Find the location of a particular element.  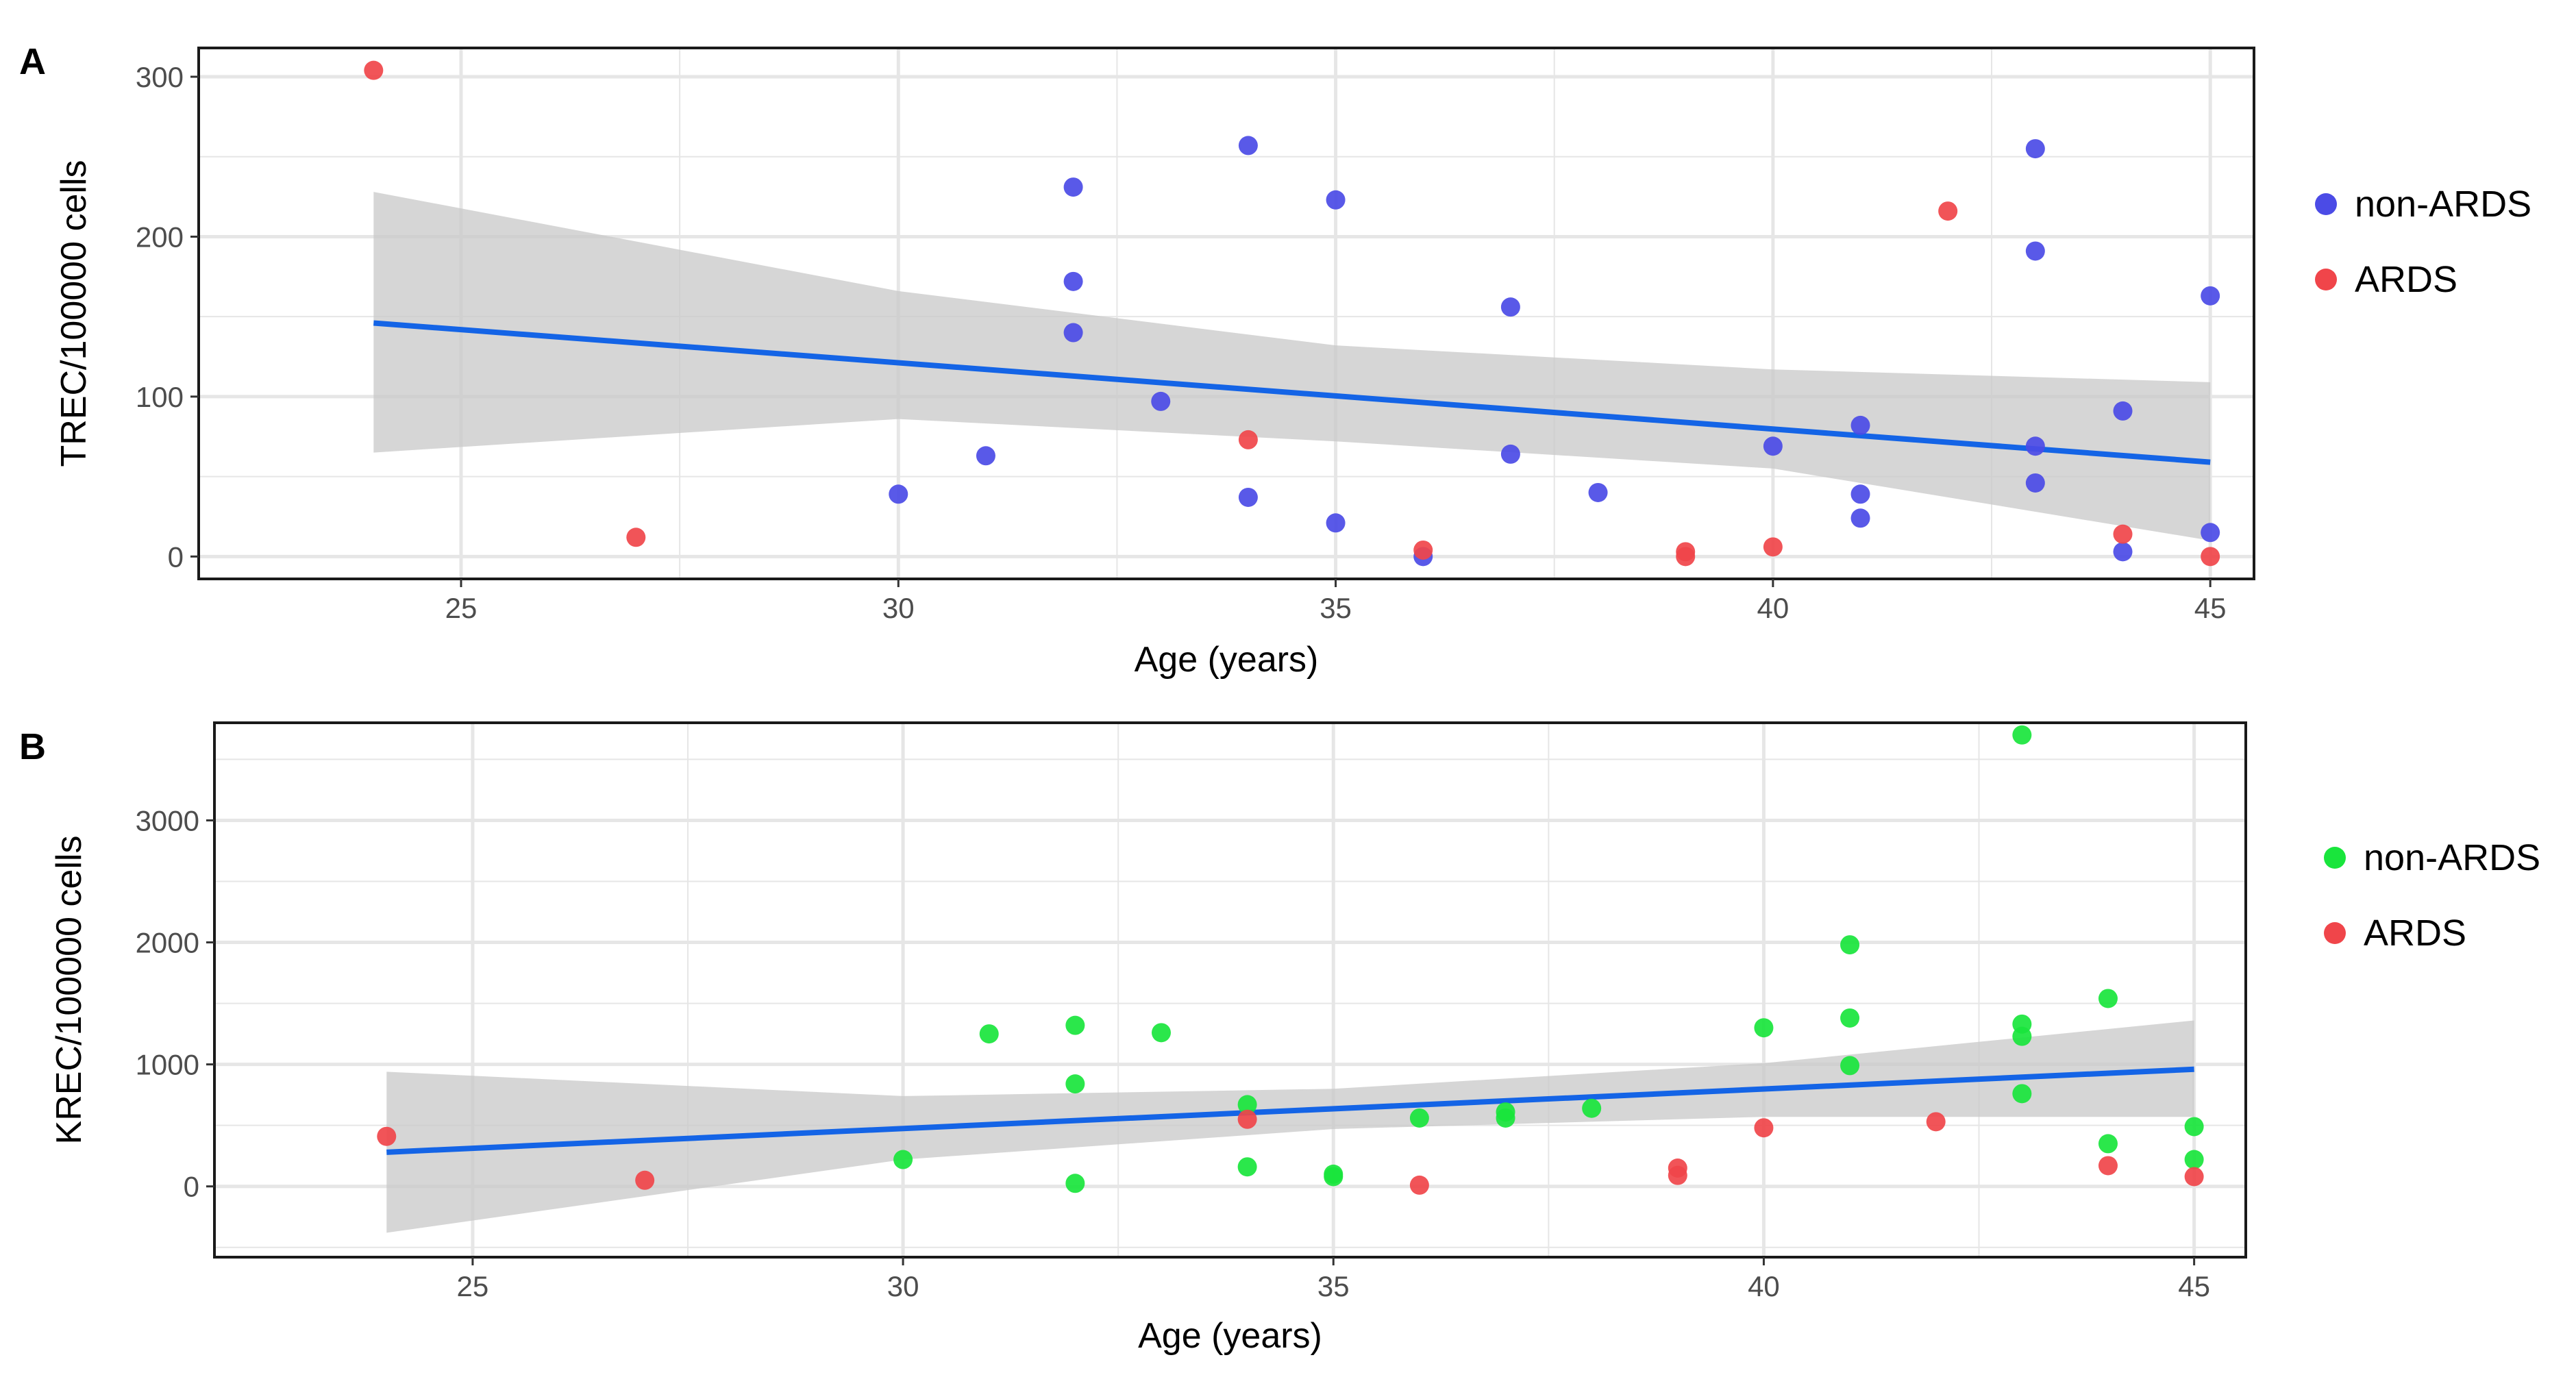

y-tick-label: 100 is located at coordinates (160, 397).